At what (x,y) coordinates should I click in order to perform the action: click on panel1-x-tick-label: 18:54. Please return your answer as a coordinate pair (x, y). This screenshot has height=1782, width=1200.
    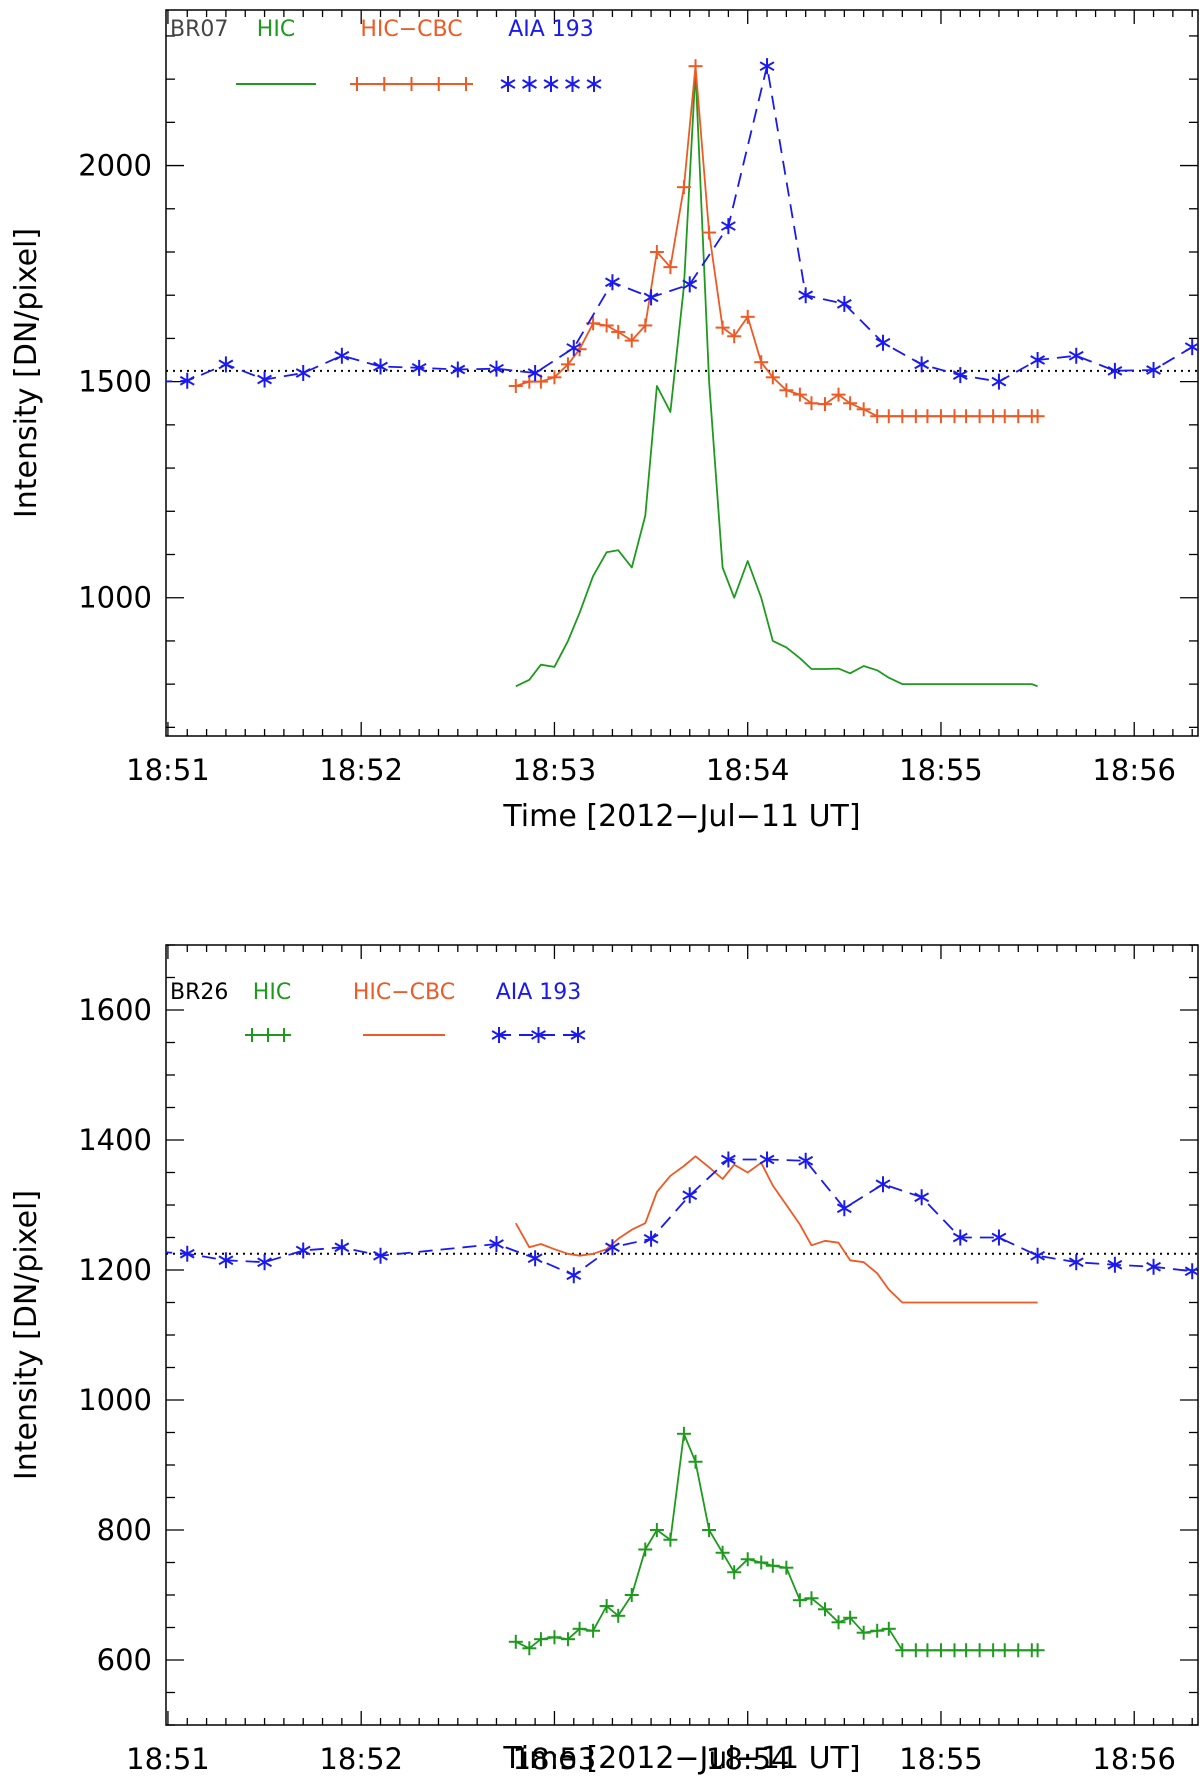
    Looking at the image, I should click on (748, 770).